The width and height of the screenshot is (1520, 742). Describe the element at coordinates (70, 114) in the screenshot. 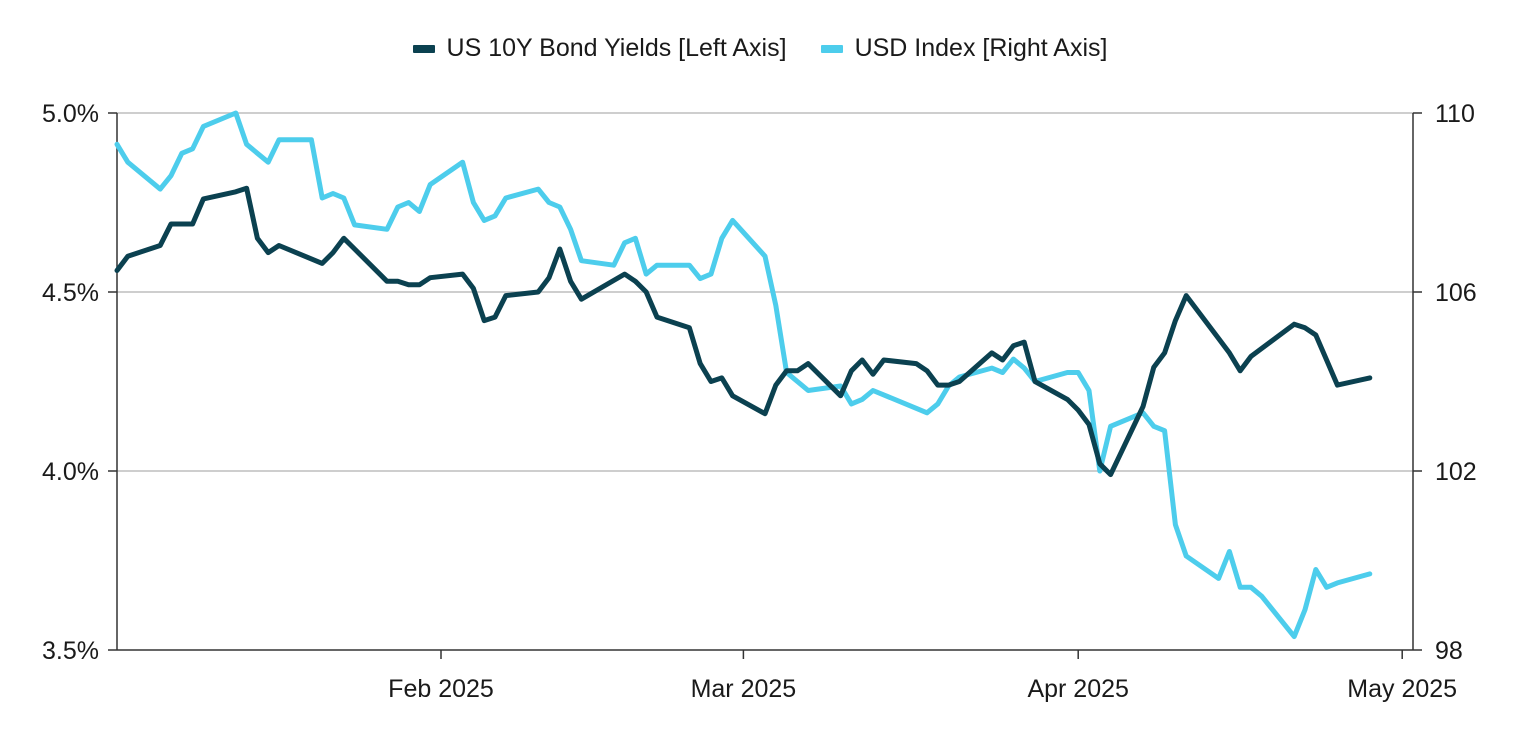

I see `left-tick-label-3: 5.0%` at that location.